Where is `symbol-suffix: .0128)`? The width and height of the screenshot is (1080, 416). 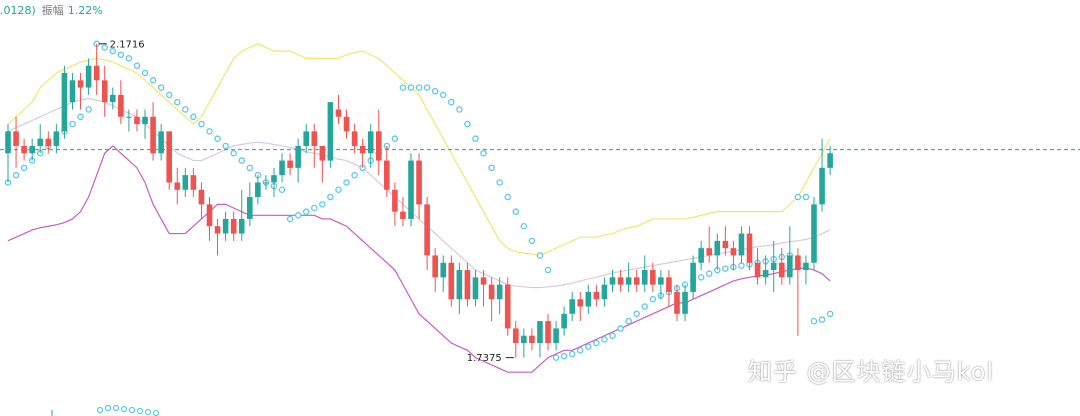 symbol-suffix: .0128) is located at coordinates (18, 10).